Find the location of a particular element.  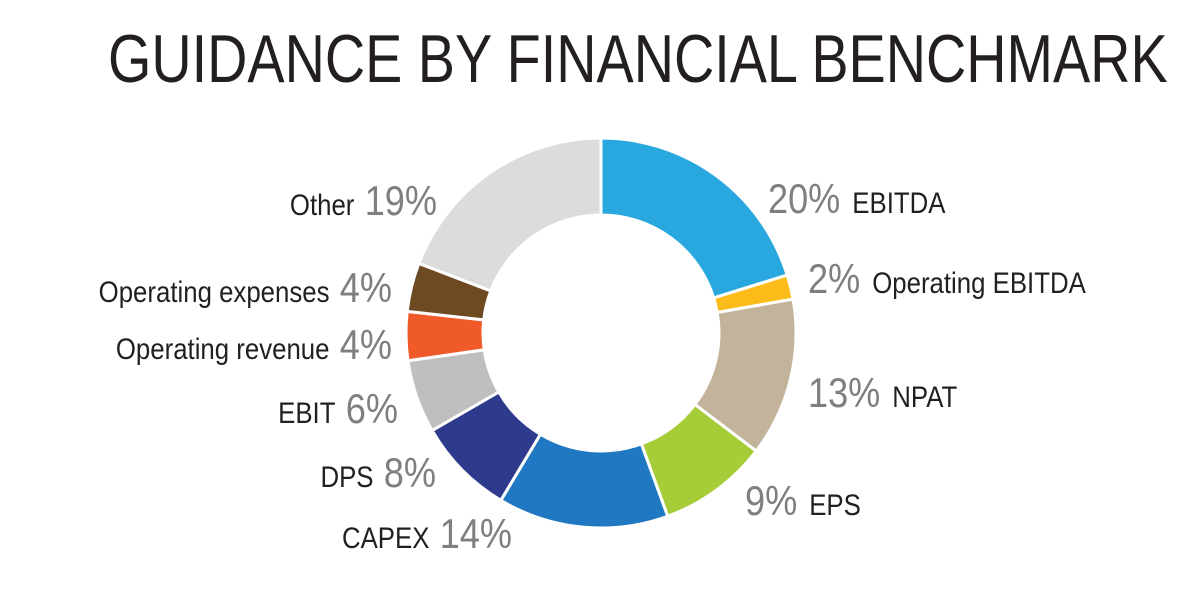

slice-name: EBIT is located at coordinates (306, 412).